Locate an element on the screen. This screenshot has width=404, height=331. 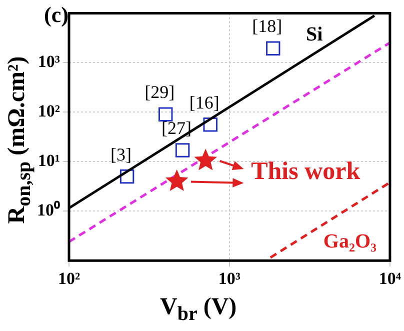
annotation: [27] is located at coordinates (177, 128).